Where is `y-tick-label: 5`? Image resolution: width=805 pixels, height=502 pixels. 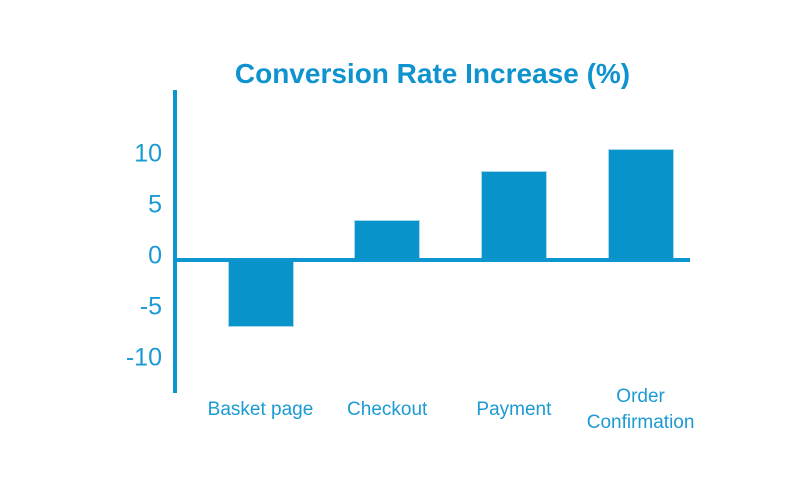 y-tick-label: 5 is located at coordinates (155, 204).